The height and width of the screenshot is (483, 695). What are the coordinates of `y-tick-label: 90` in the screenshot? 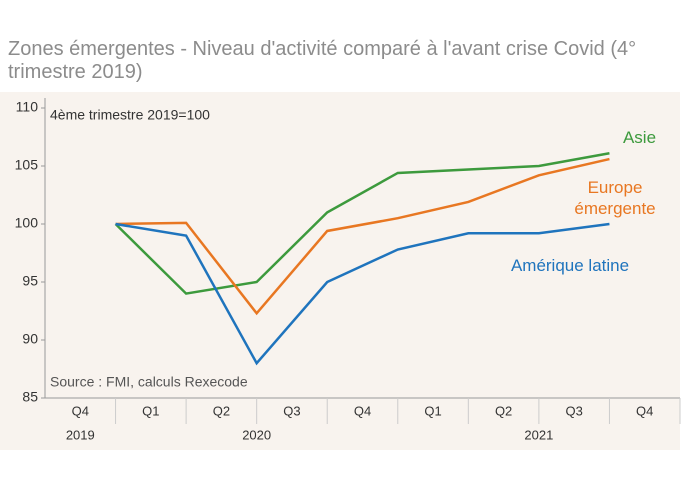 It's located at (30, 339).